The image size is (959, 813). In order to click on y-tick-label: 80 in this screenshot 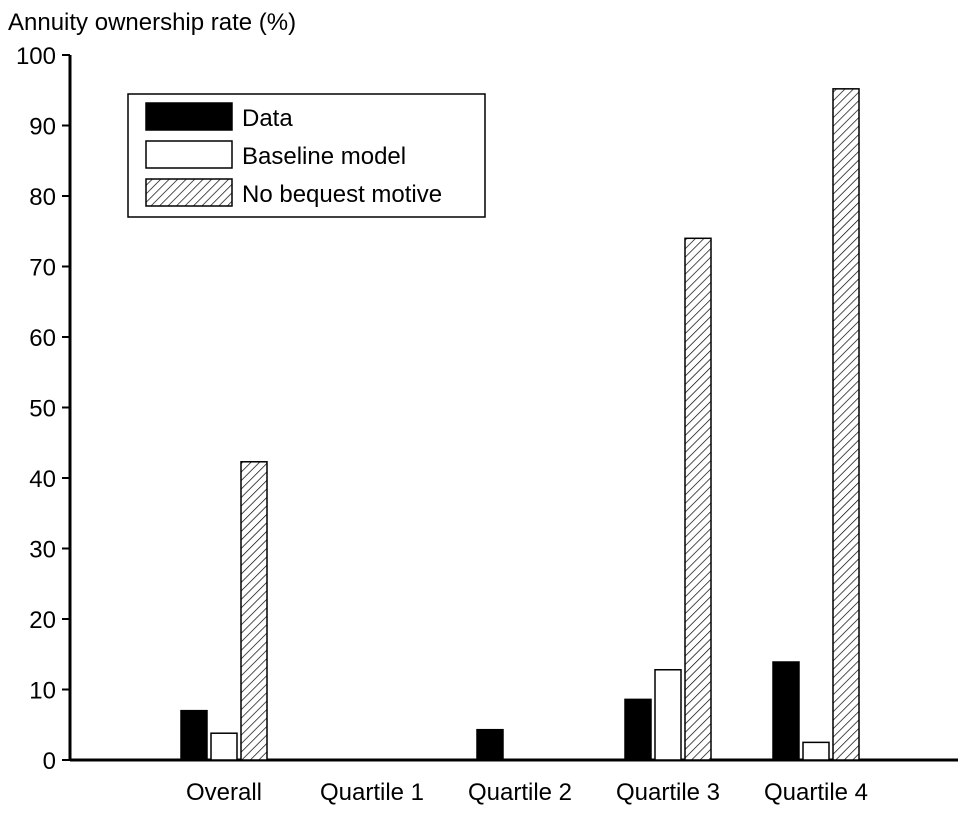, I will do `click(42, 197)`.